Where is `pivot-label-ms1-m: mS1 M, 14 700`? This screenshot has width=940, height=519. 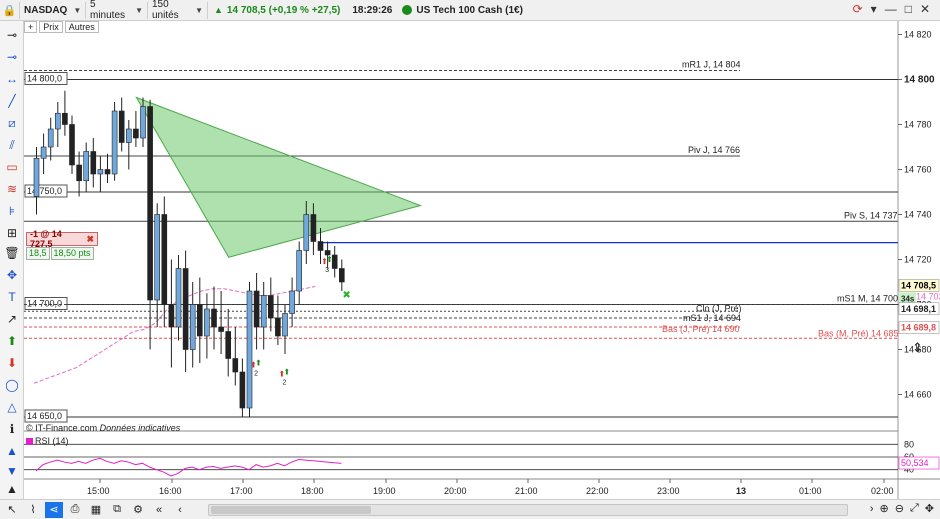 pivot-label-ms1-m: mS1 M, 14 700 is located at coordinates (867, 299).